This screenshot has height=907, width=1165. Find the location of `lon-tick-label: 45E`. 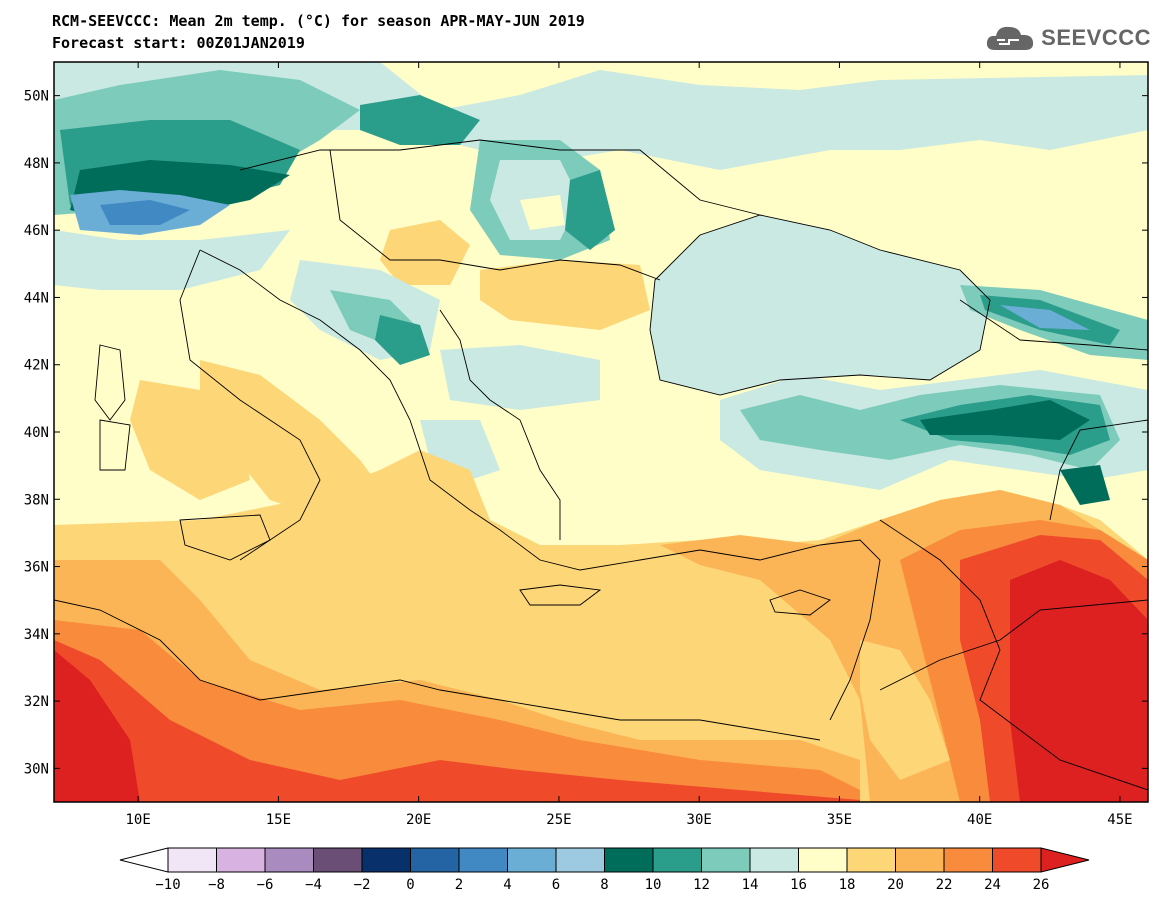

lon-tick-label: 45E is located at coordinates (1119, 820).